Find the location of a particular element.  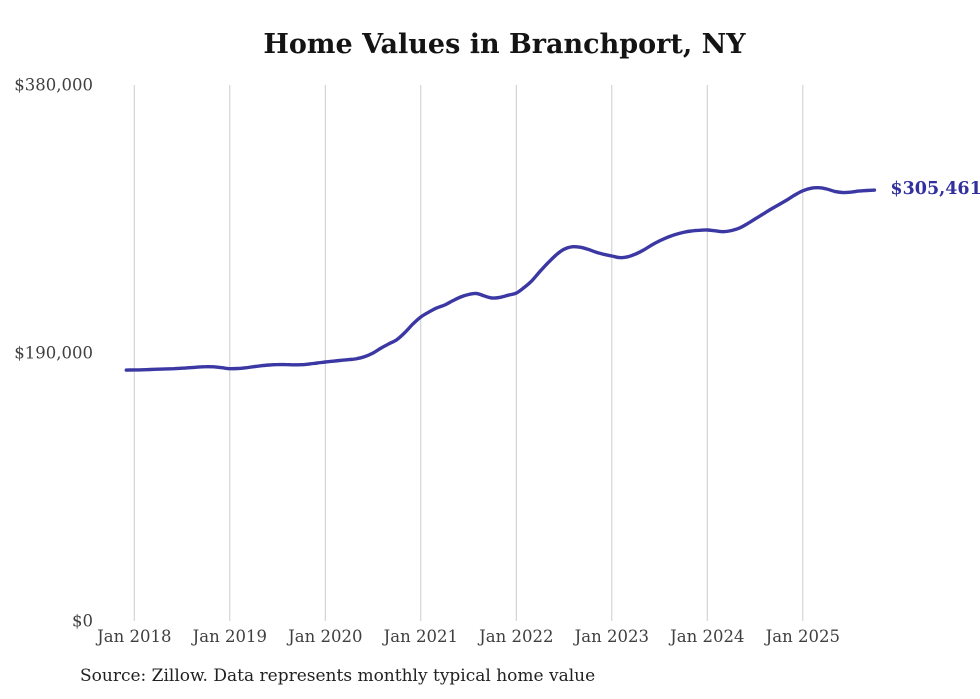

x-axis-tick-label: Jan 2023 is located at coordinates (611, 636).